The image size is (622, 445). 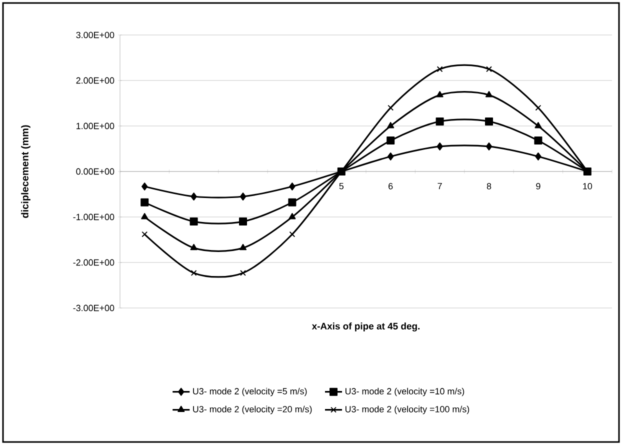 I want to click on y-axis-title: diciplecement (mm), so click(x=25, y=171).